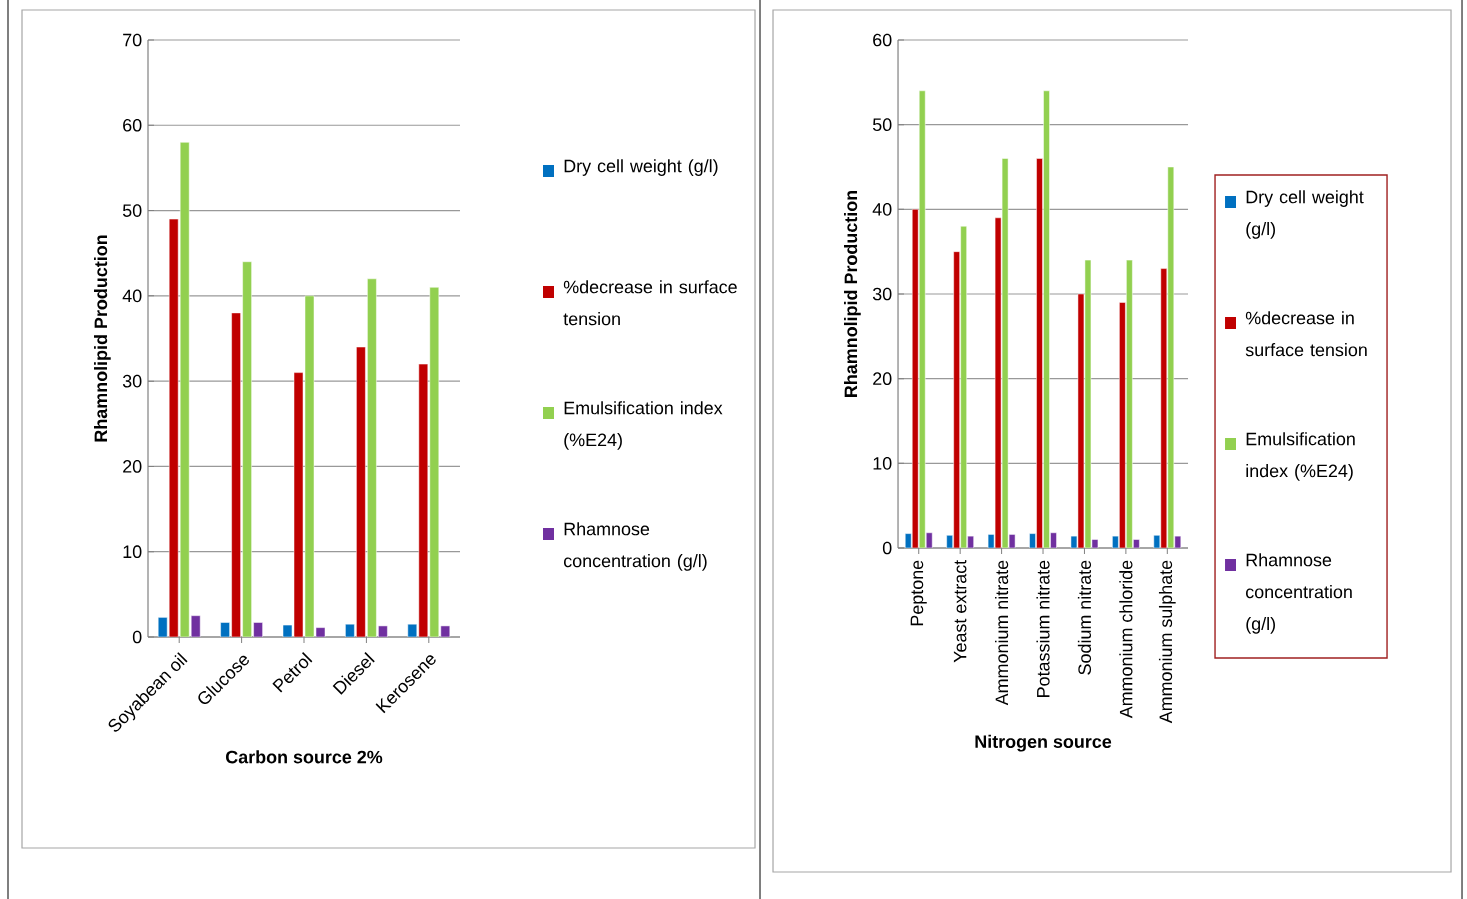  What do you see at coordinates (132, 40) in the screenshot?
I see `y-tick-label: 70` at bounding box center [132, 40].